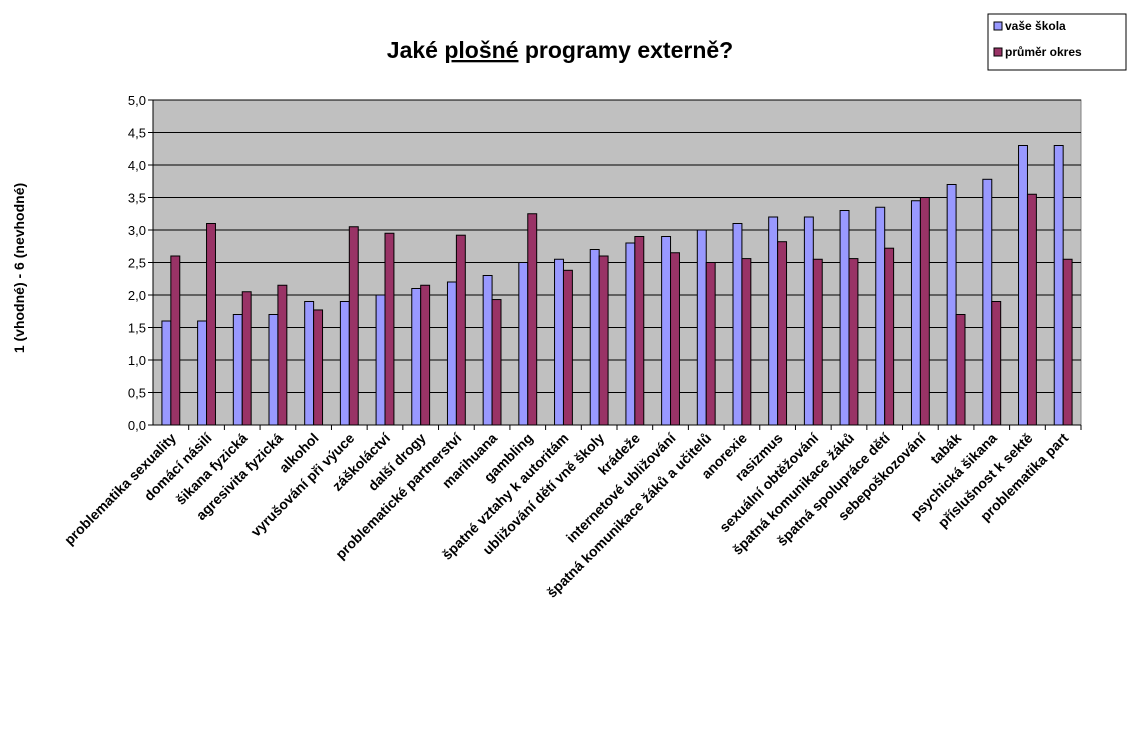 The image size is (1128, 738). What do you see at coordinates (137, 360) in the screenshot?
I see `y-tick-label: 1,0` at bounding box center [137, 360].